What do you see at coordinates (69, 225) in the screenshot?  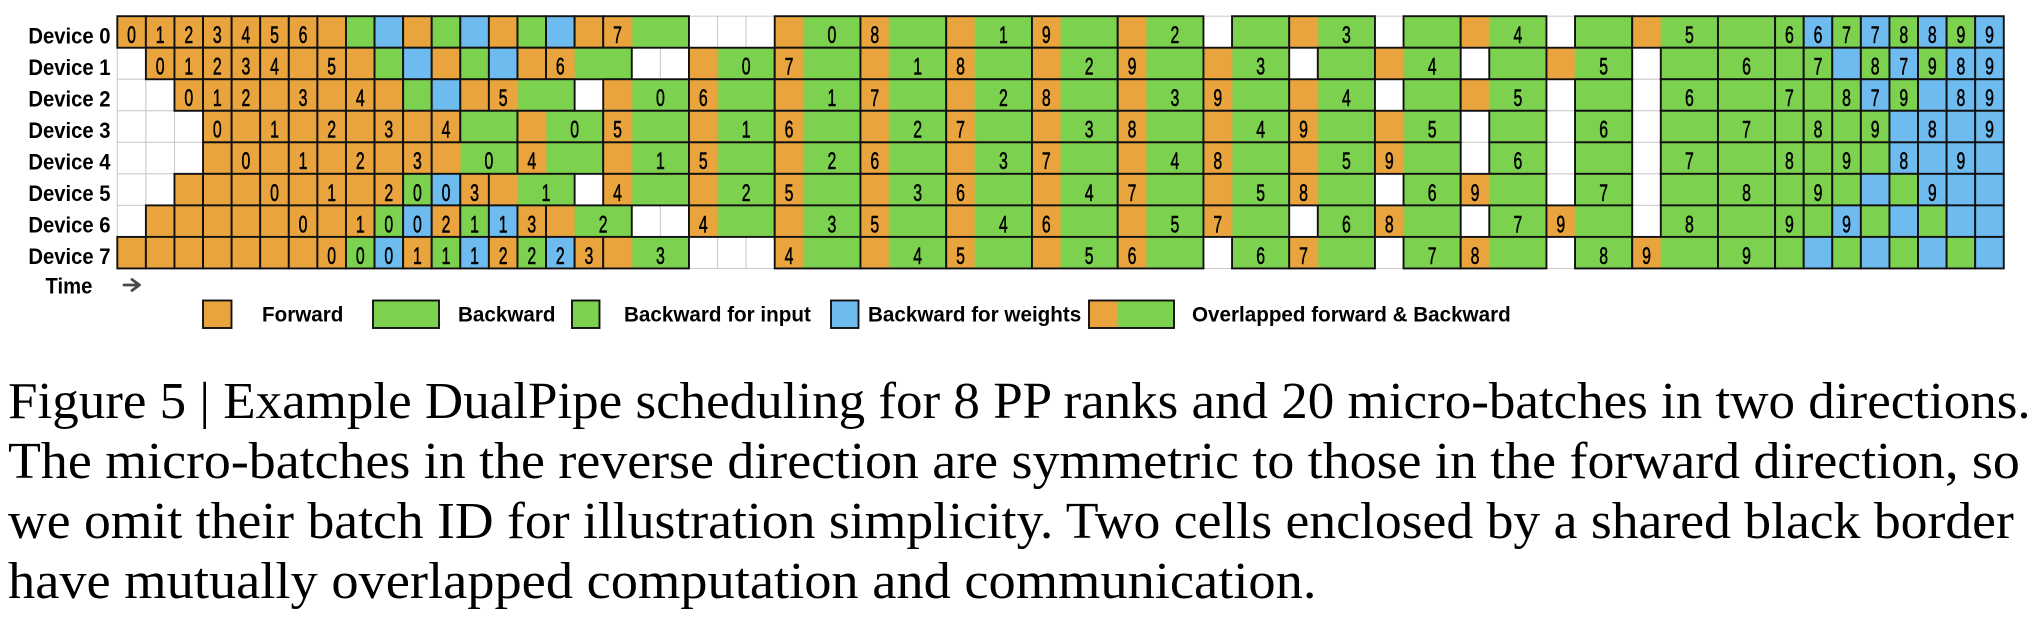 I see `svg-text: Device 6` at bounding box center [69, 225].